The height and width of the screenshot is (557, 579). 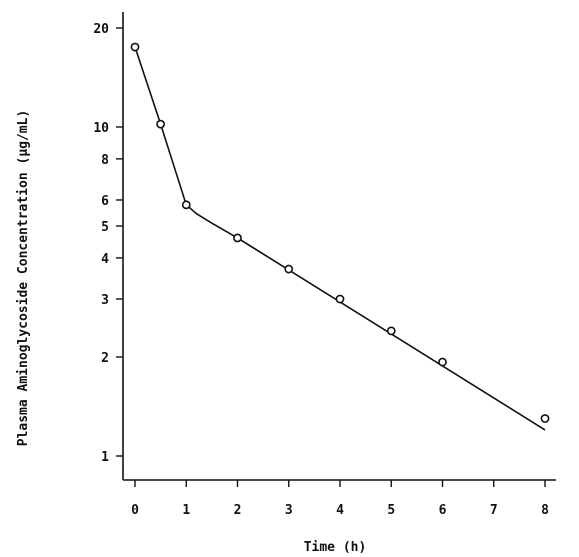 What do you see at coordinates (238, 510) in the screenshot?
I see `x-tick-label: 2` at bounding box center [238, 510].